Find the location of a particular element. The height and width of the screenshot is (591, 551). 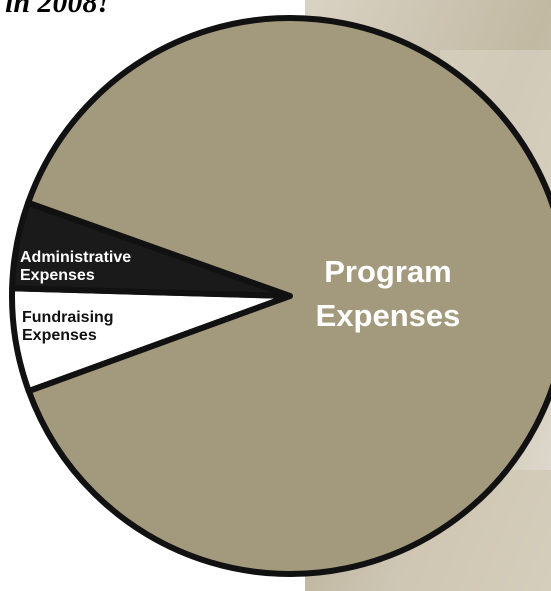

slice-label: Administrative Expenses is located at coordinates (75, 266).